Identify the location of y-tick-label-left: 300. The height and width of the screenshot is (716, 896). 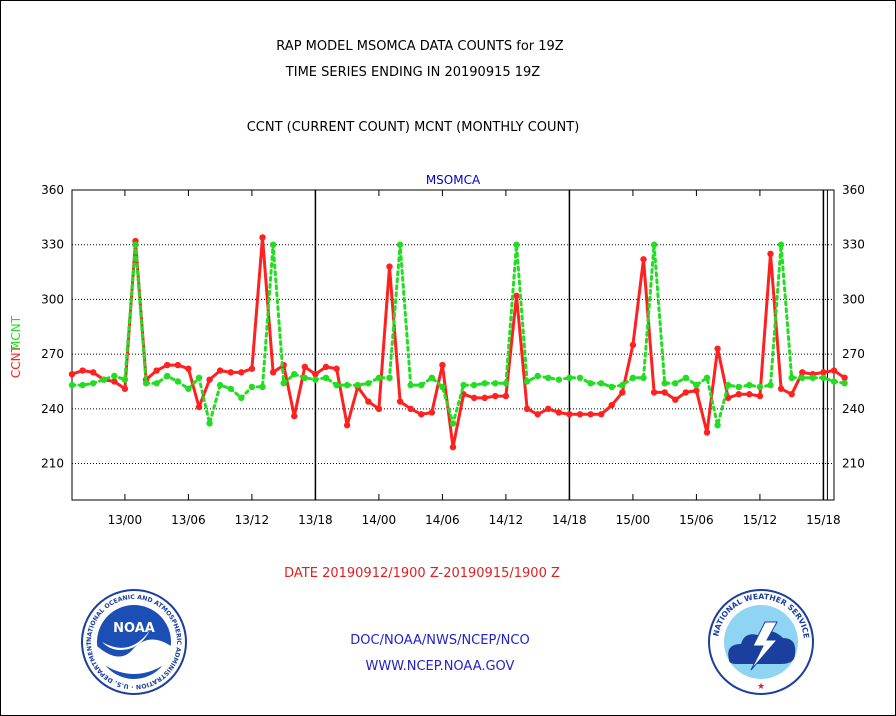
(52, 299).